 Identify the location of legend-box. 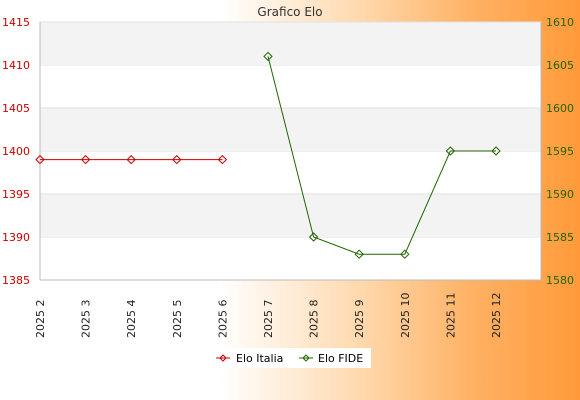
(291, 358).